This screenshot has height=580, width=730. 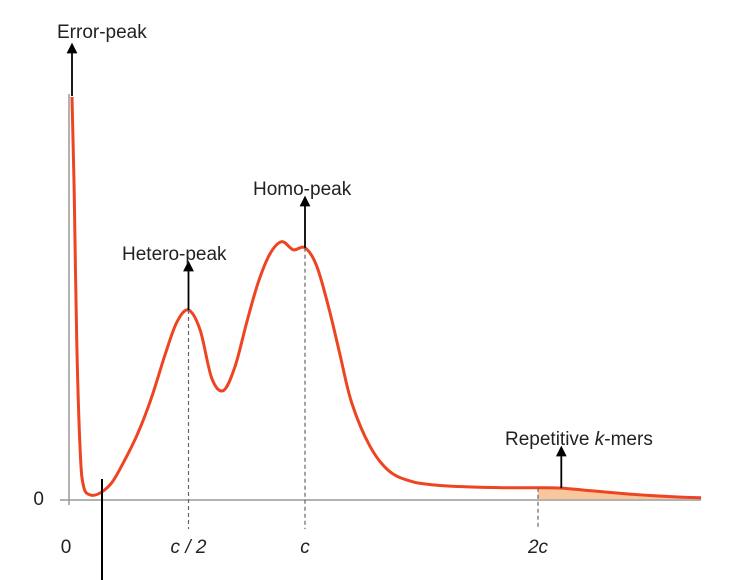 I want to click on hetero-peak-label: Hetero-peak, so click(x=174, y=254).